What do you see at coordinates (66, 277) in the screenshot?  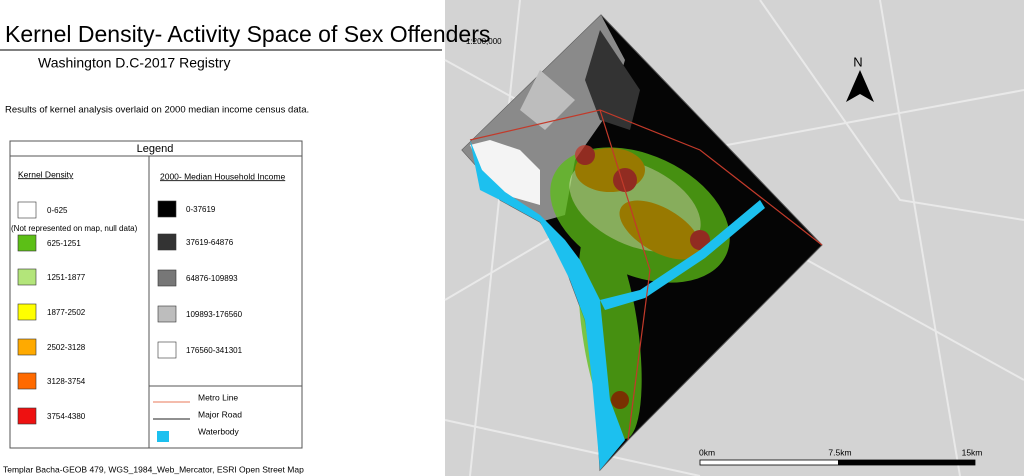 I see `legend-label: 1251-1877` at bounding box center [66, 277].